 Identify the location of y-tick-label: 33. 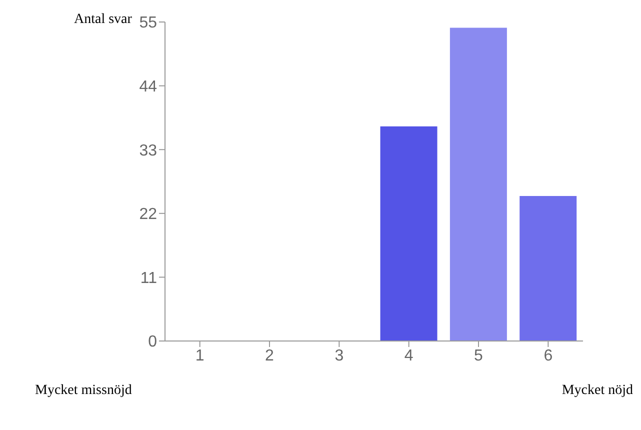
(148, 151).